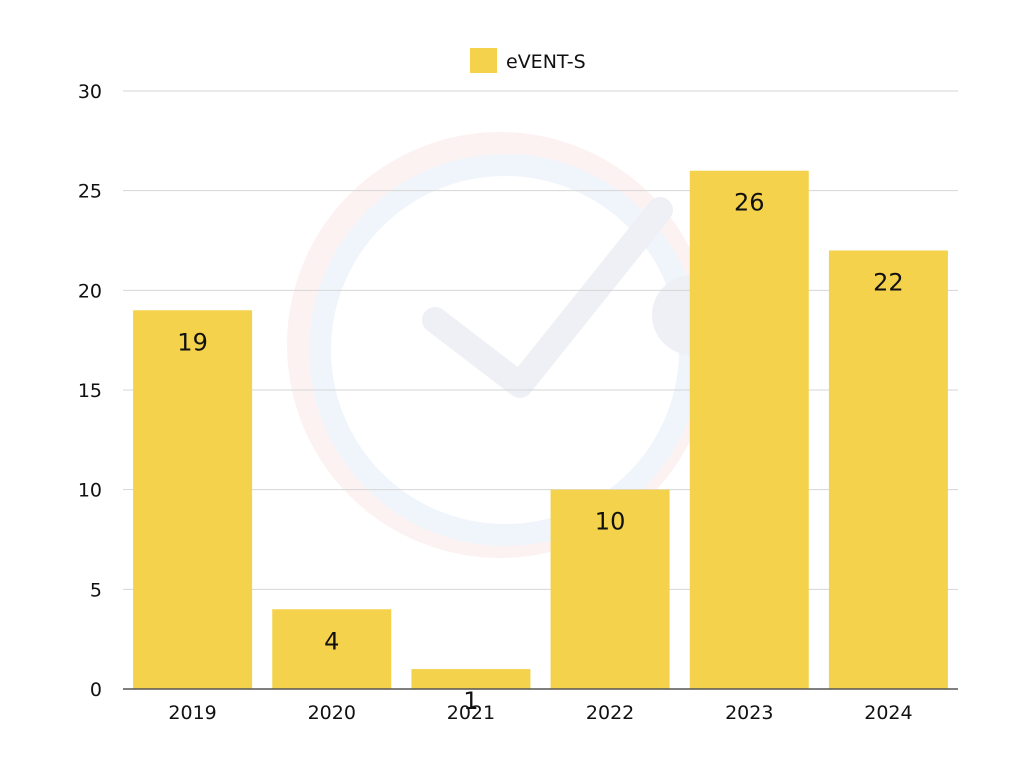 Image resolution: width=1024 pixels, height=772 pixels. I want to click on y-tick-label: 10, so click(90, 491).